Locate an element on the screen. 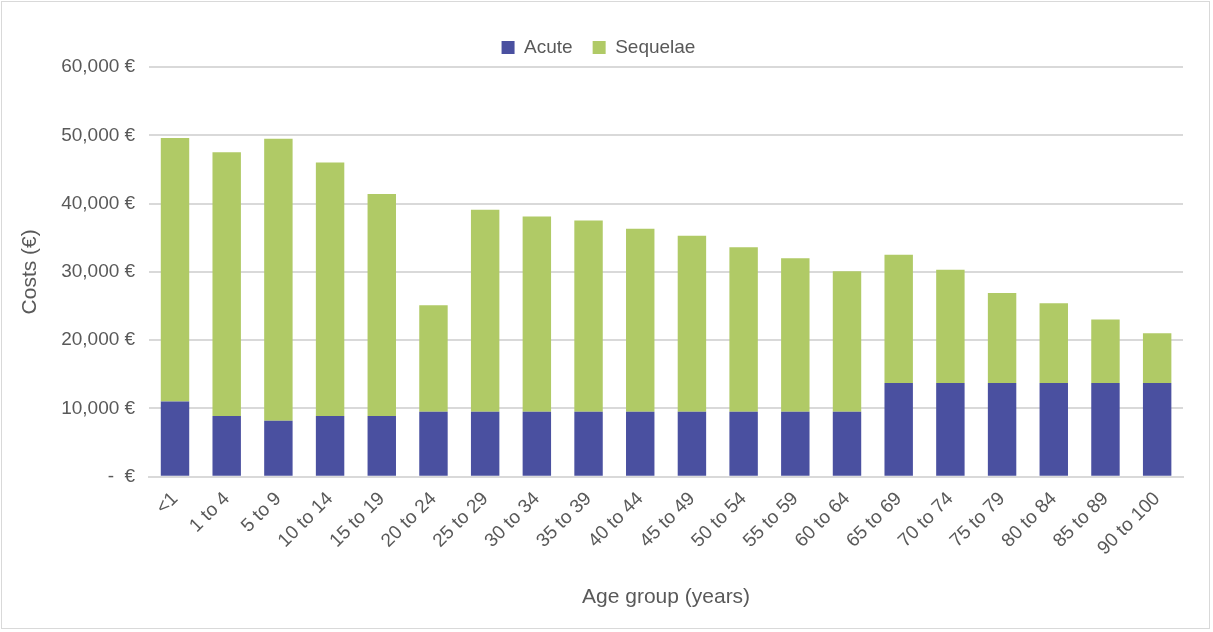 This screenshot has width=1213, height=632. y-axis-title: Costs (€) is located at coordinates (29, 272).